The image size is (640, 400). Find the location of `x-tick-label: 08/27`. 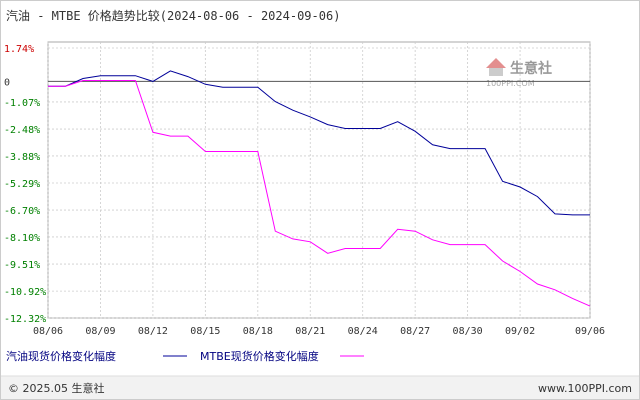

x-tick-label: 08/27 is located at coordinates (415, 331).